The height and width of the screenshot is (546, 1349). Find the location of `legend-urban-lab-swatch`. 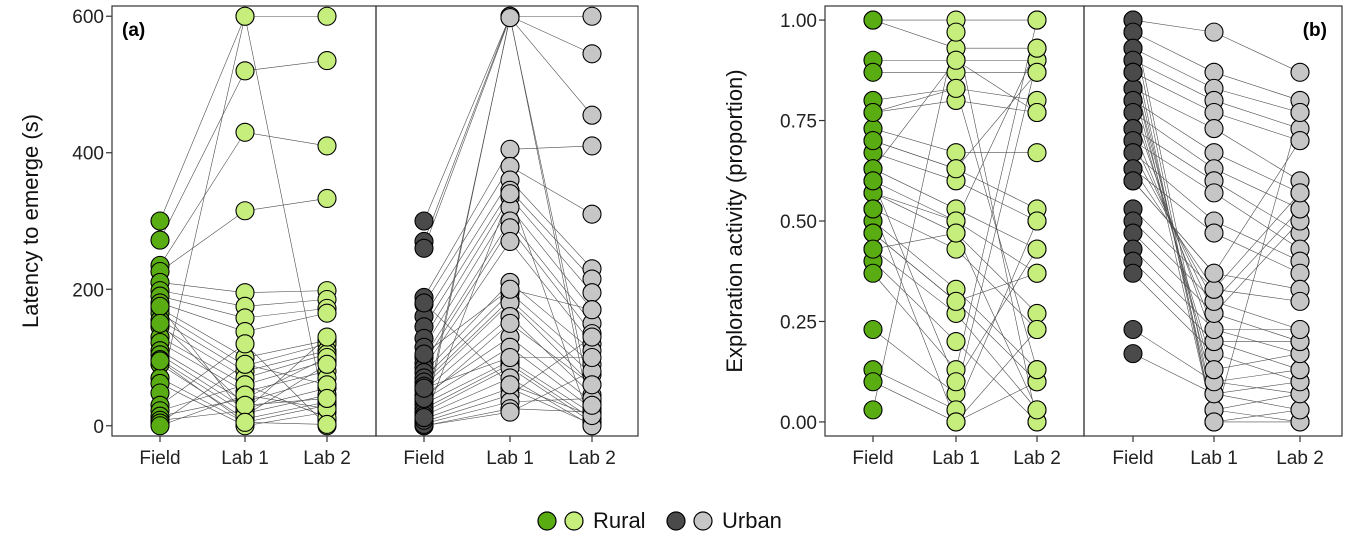

legend-urban-lab-swatch is located at coordinates (703, 521).